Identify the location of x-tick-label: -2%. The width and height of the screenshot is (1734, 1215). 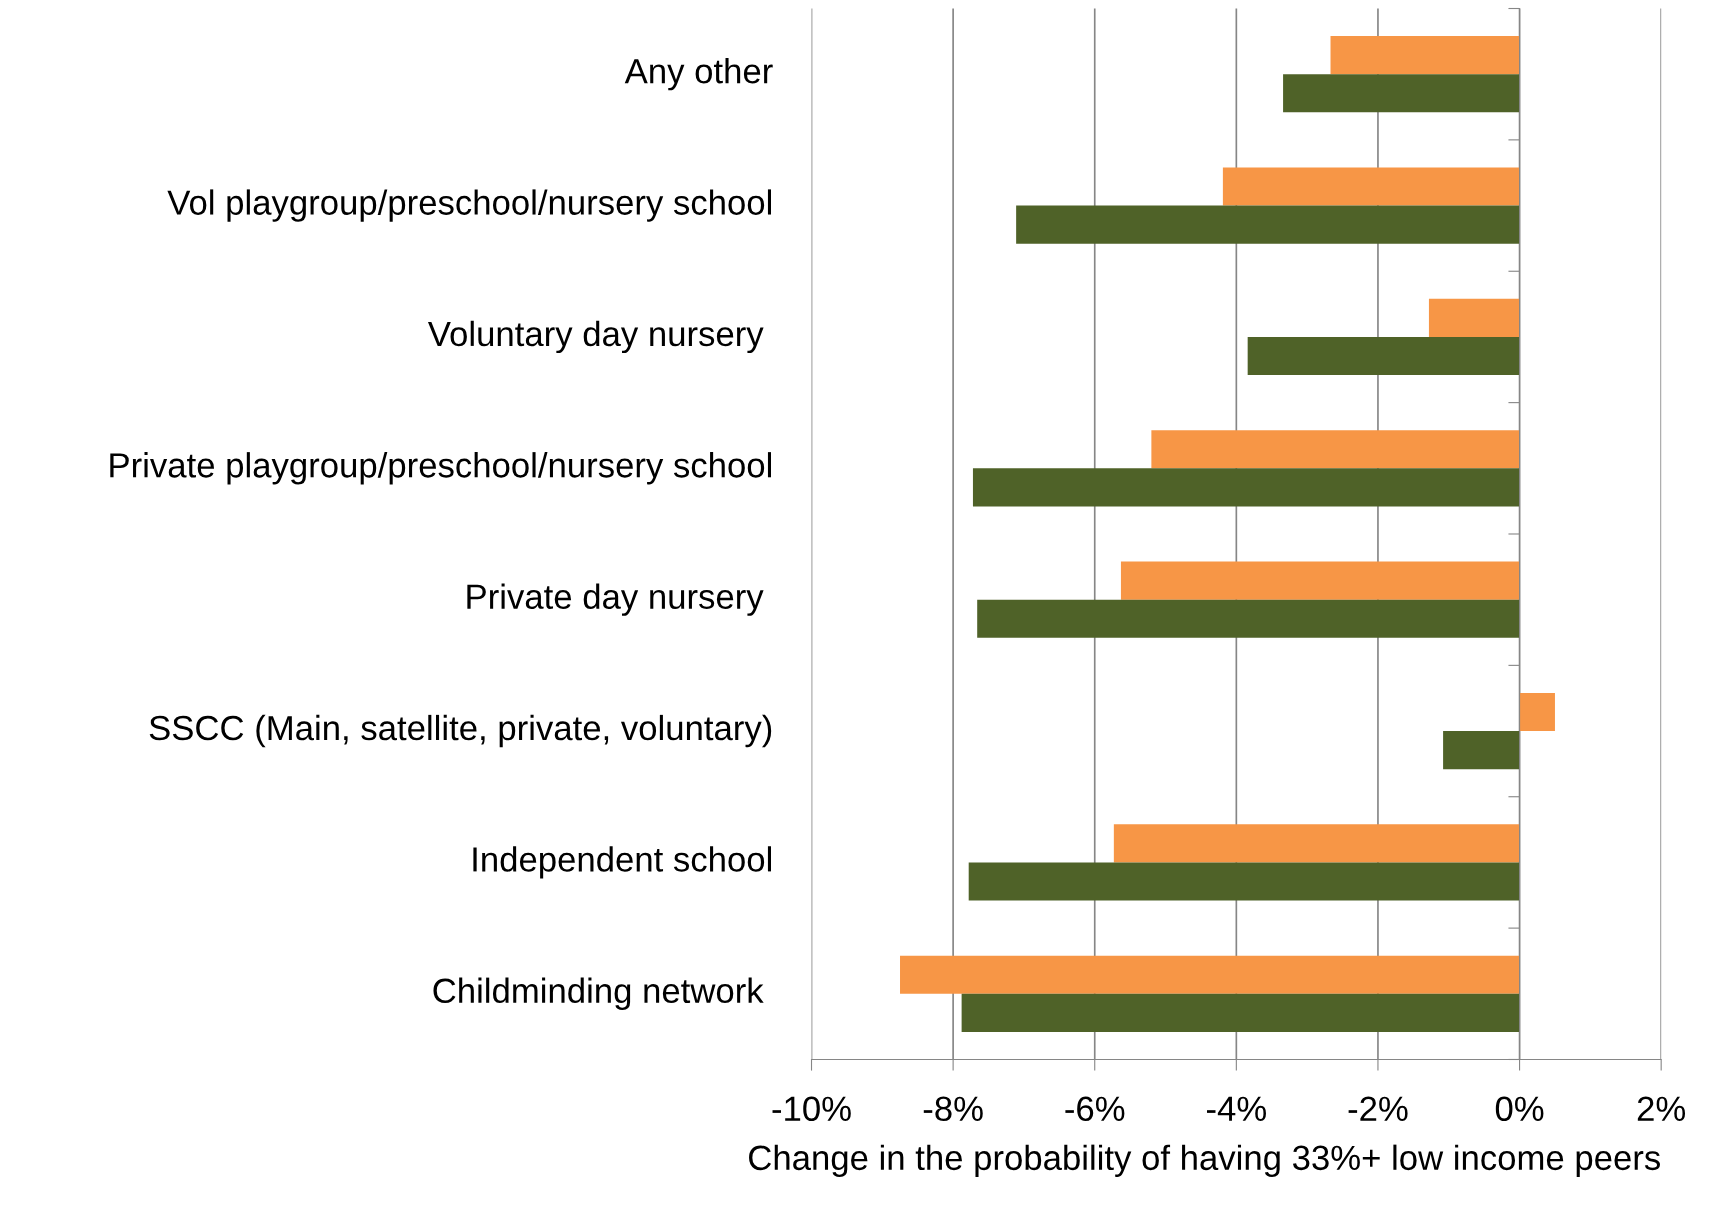
(1378, 1108).